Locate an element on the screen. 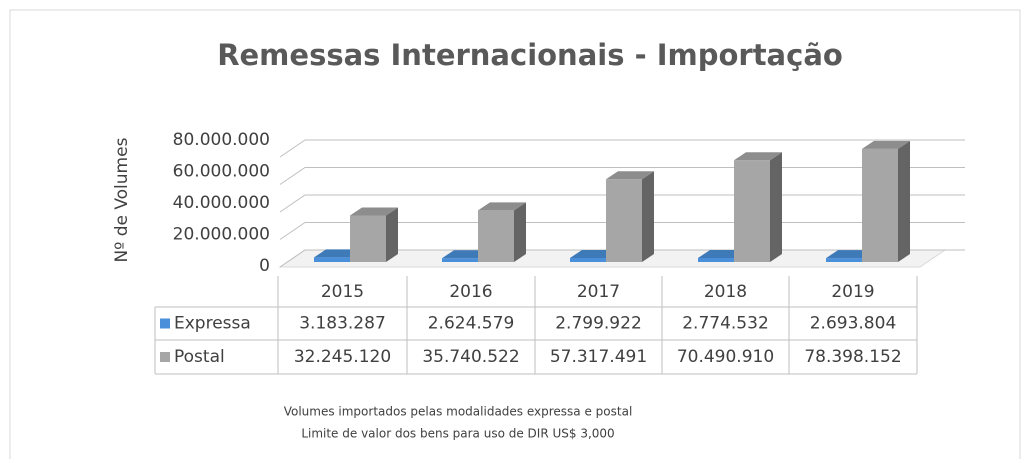 Image resolution: width=1032 pixels, height=463 pixels. data-label: 78.398.152 is located at coordinates (852, 357).